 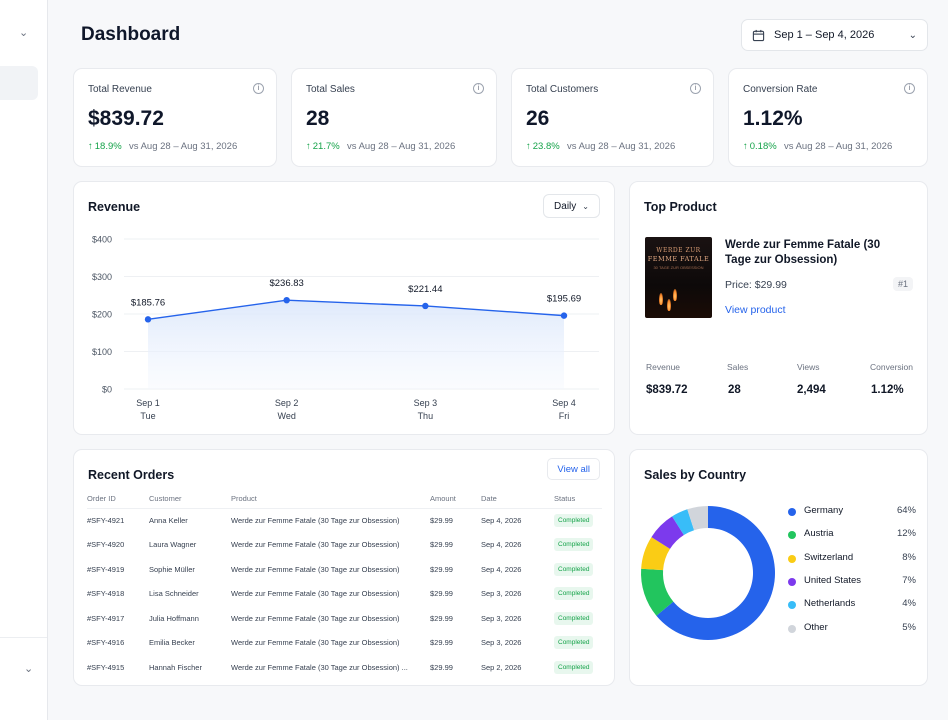 I want to click on y-tick-label: $300, so click(x=102, y=277).